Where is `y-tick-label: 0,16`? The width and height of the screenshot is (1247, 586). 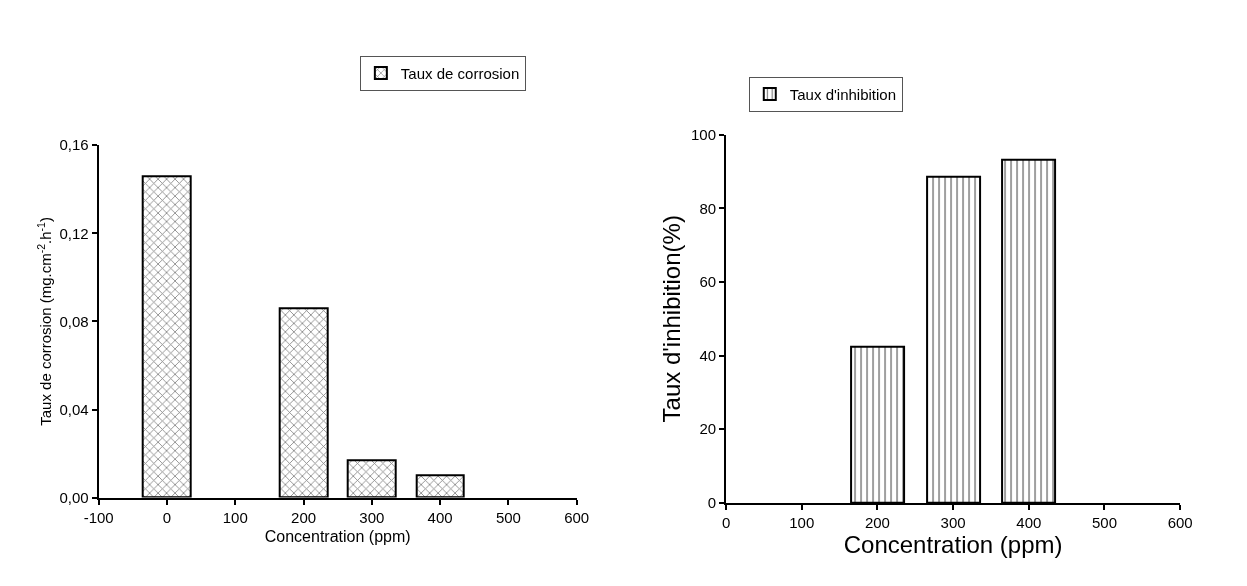
y-tick-label: 0,16 is located at coordinates (74, 145).